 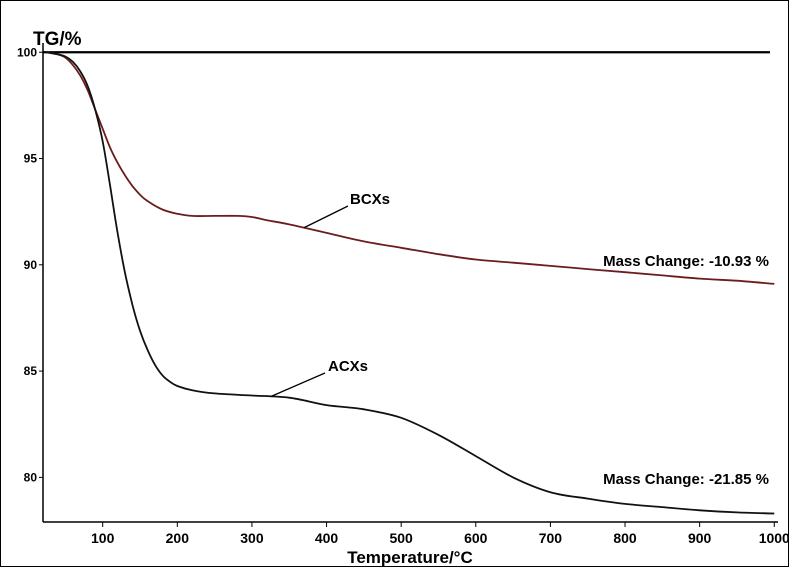 I want to click on mass-change-acxs: Mass Change: -21.85 %, so click(x=686, y=479).